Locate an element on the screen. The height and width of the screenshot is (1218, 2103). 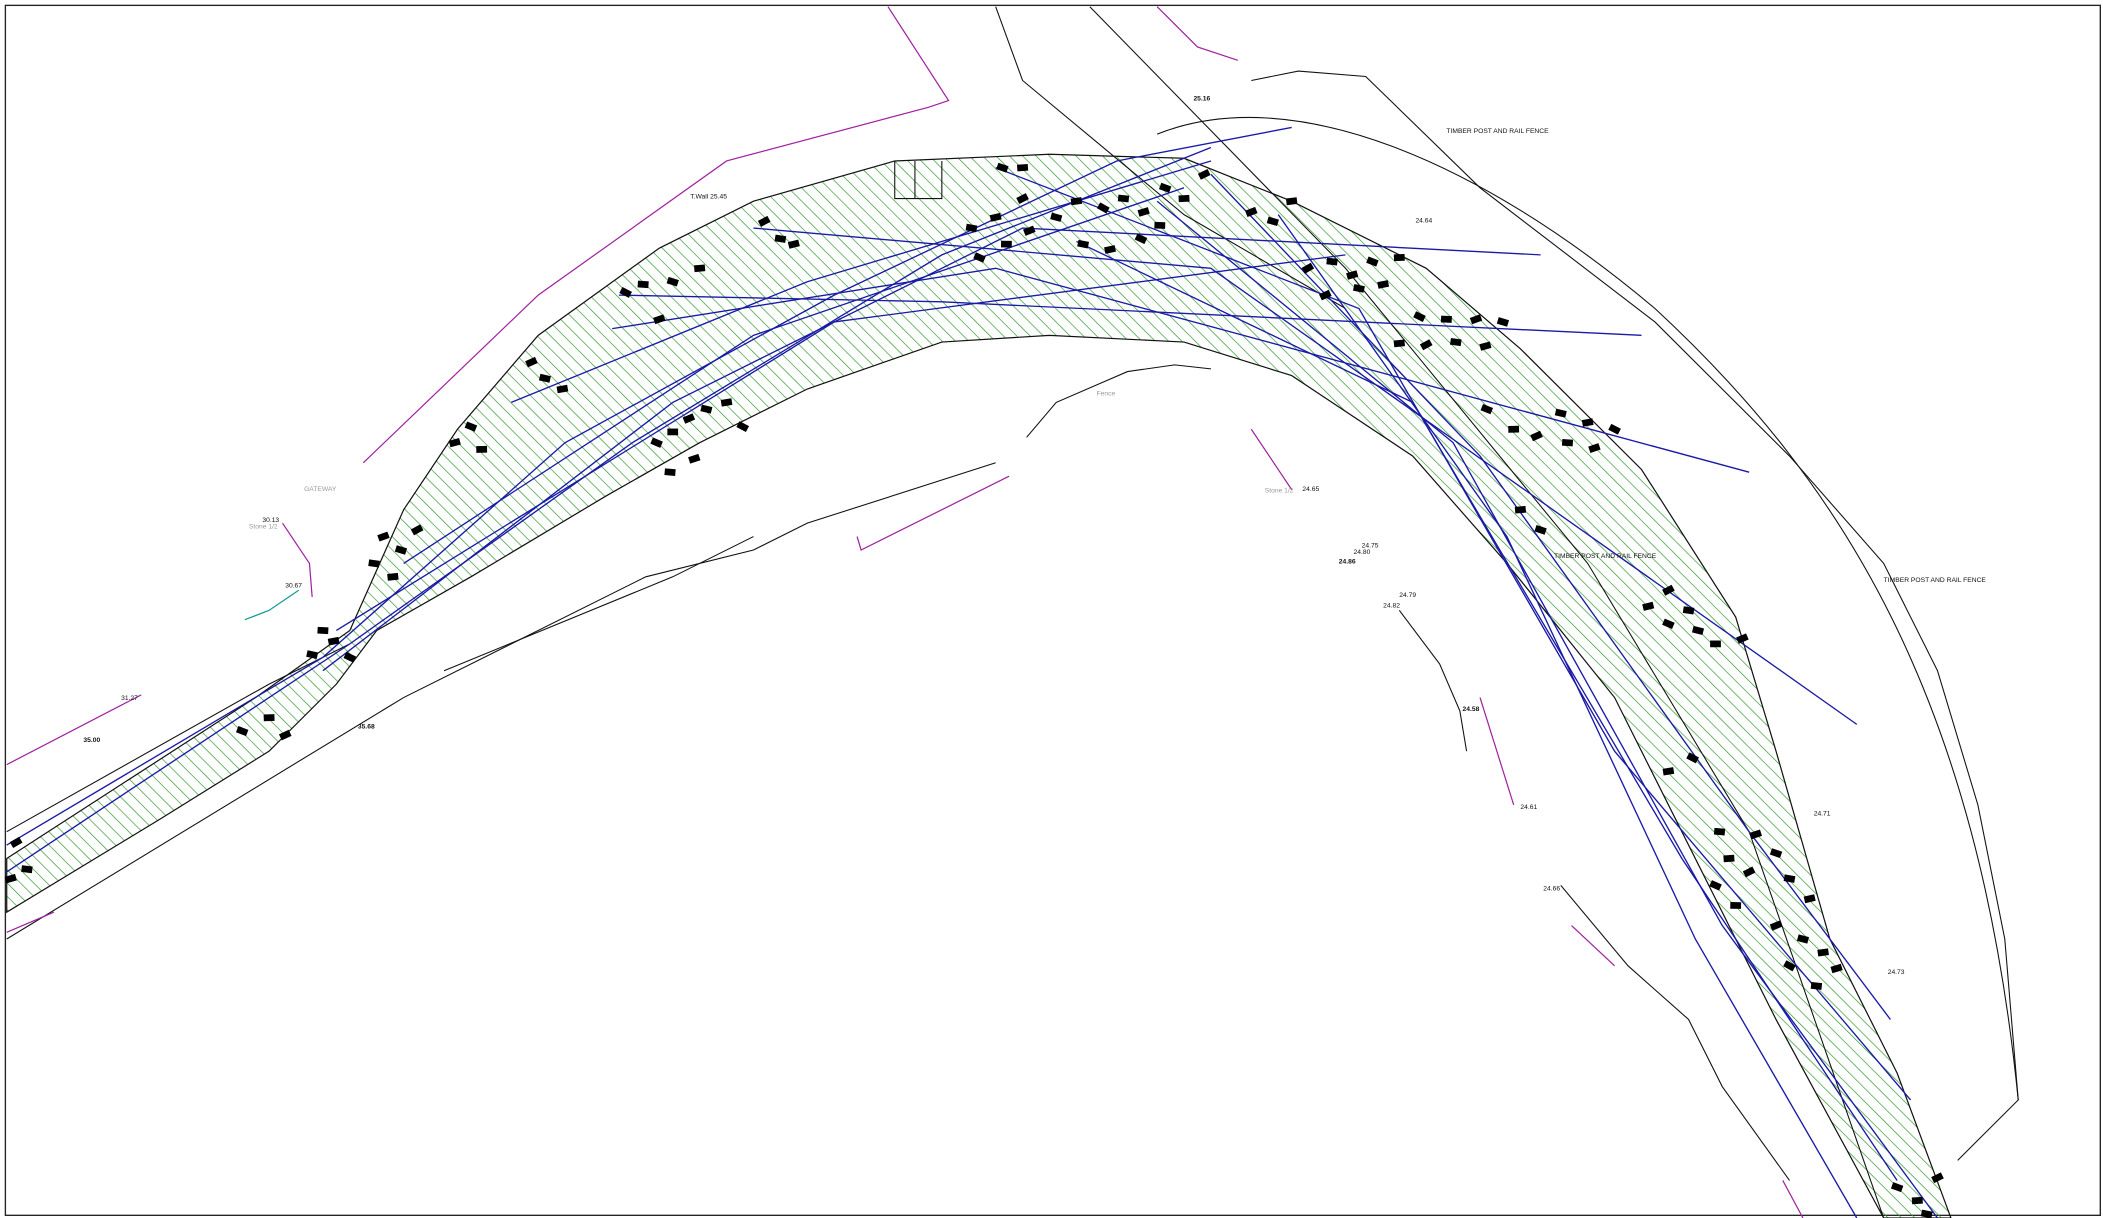
level: 24.61 is located at coordinates (1528, 807).